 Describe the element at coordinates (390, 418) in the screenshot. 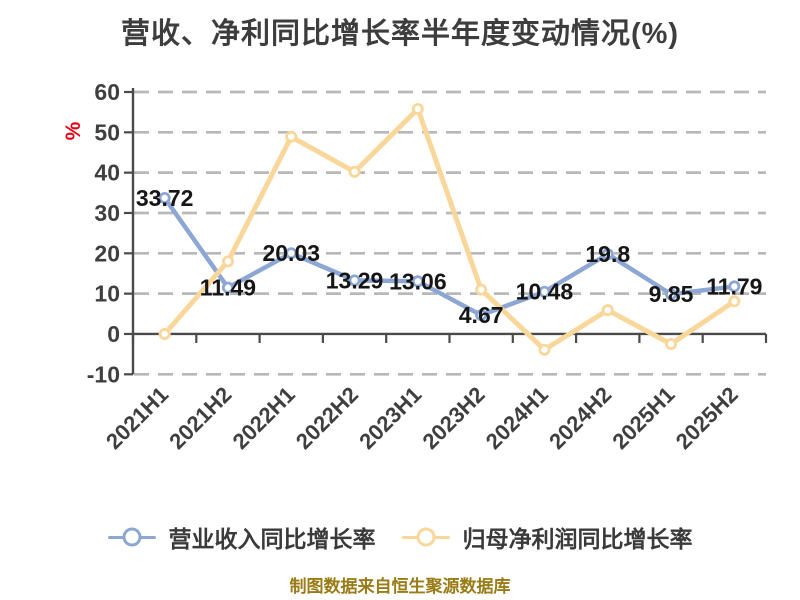

I see `x-axis-label: 2023H1` at that location.